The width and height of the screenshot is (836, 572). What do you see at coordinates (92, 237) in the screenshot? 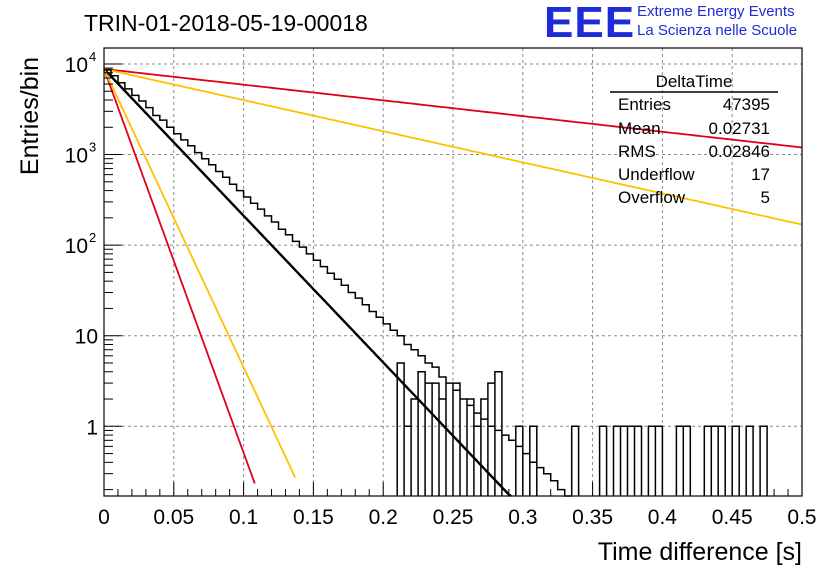
I see `y-tick-exponent: 2` at bounding box center [92, 237].